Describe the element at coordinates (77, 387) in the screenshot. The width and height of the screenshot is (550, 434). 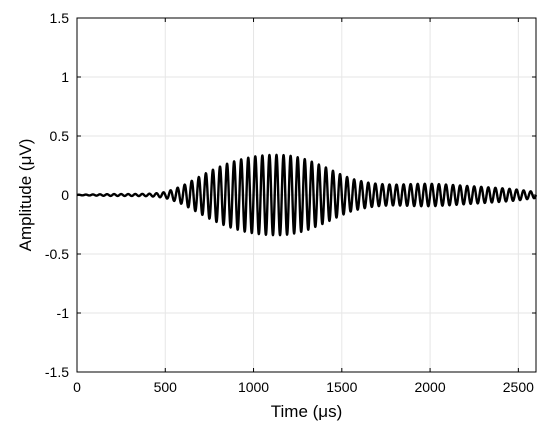
I see `x-tick-label: 0` at that location.